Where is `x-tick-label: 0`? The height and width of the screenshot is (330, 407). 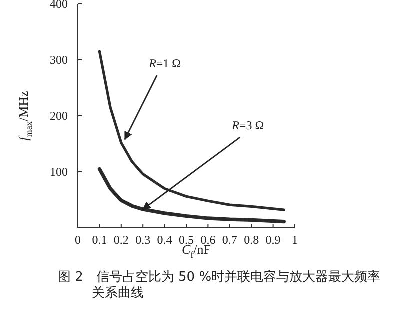
x-tick-label: 0 is located at coordinates (78, 240).